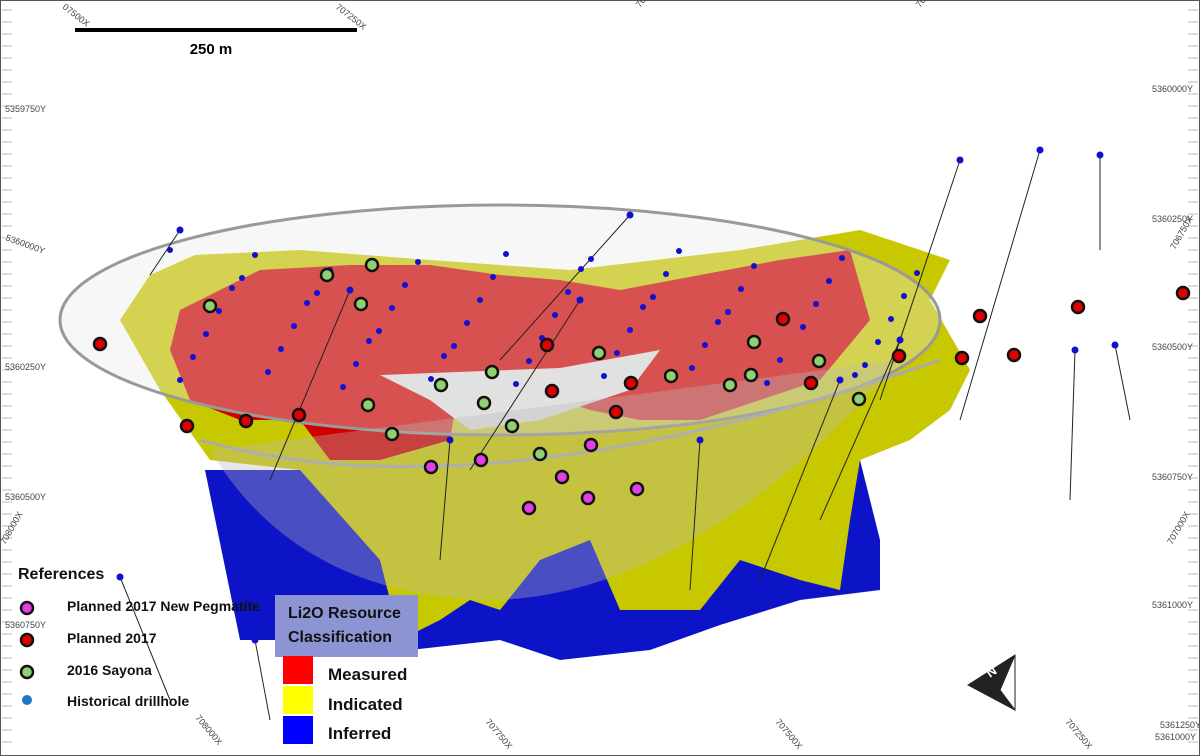 Image resolution: width=1200 pixels, height=756 pixels. Describe the element at coordinates (25, 497) in the screenshot. I see `grid-label: 5360500Y` at that location.